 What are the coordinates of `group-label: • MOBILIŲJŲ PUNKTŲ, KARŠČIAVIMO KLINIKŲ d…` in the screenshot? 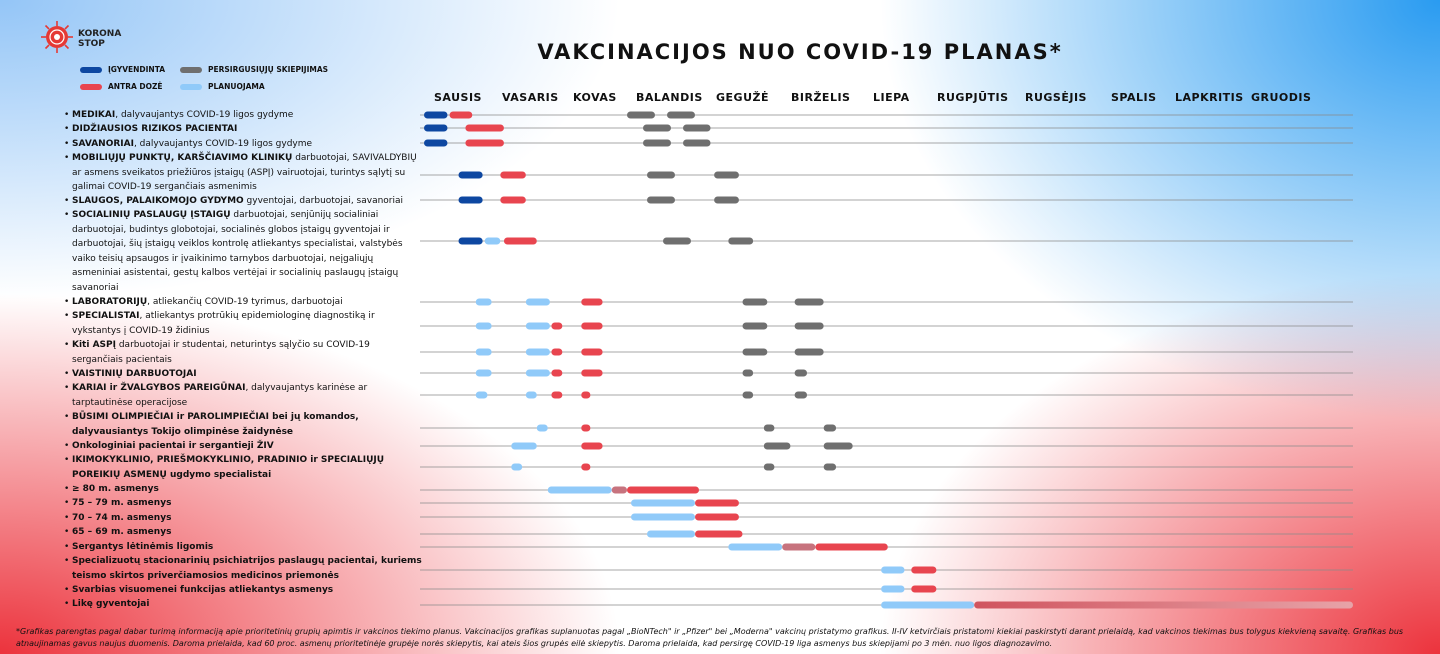 It's located at (240, 172).